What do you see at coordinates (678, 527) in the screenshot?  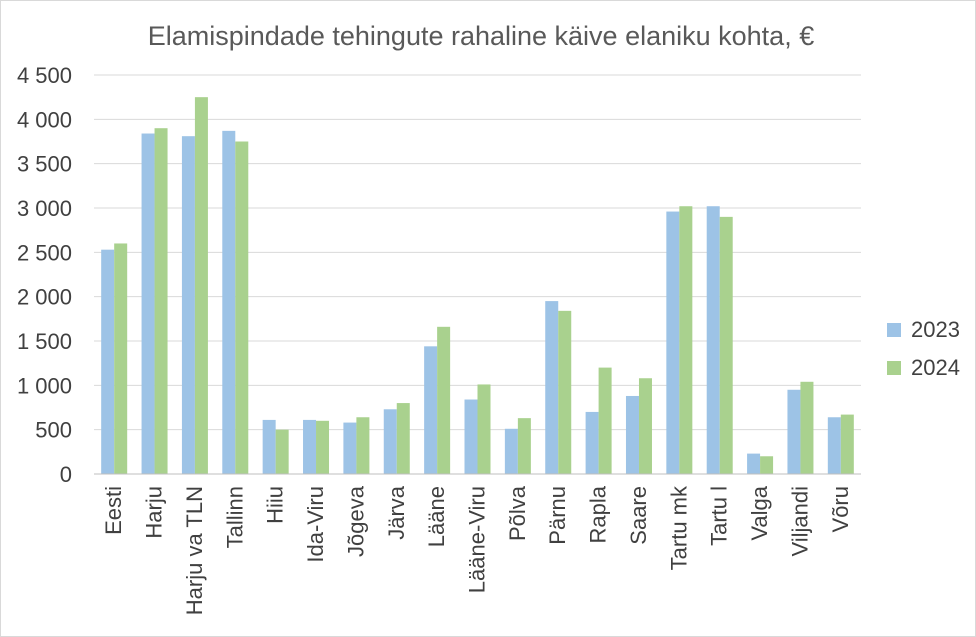 I see `x-tick-label: Tartu mk` at bounding box center [678, 527].